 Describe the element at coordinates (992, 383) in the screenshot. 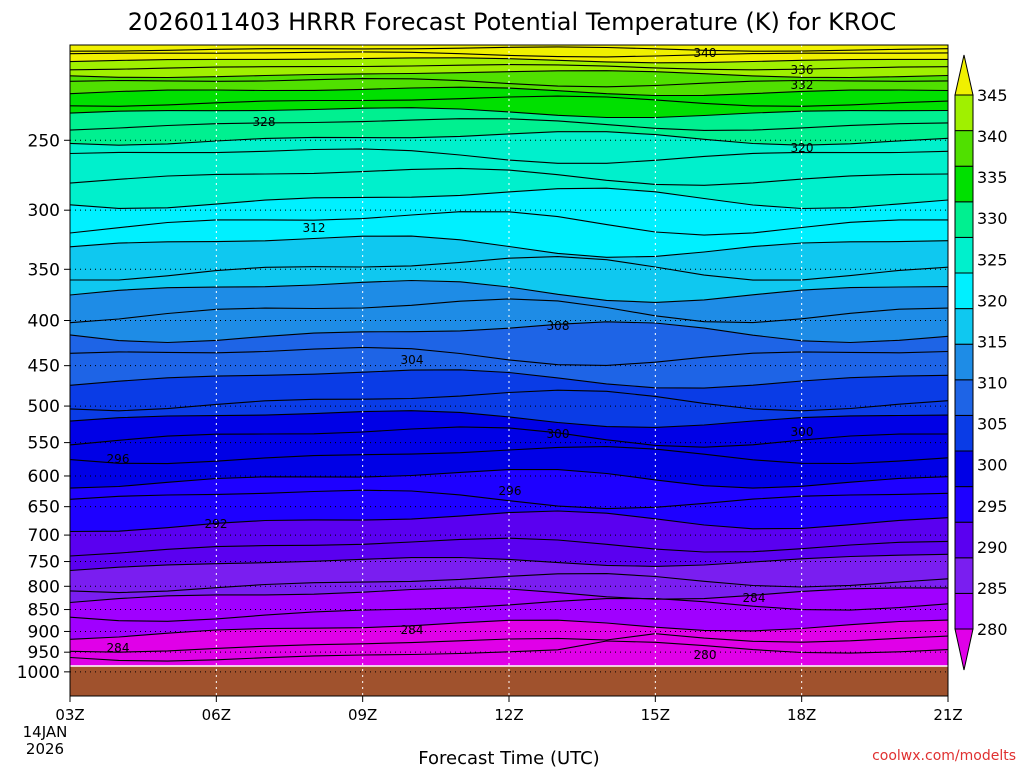

I see `colorbar-label: 310` at that location.